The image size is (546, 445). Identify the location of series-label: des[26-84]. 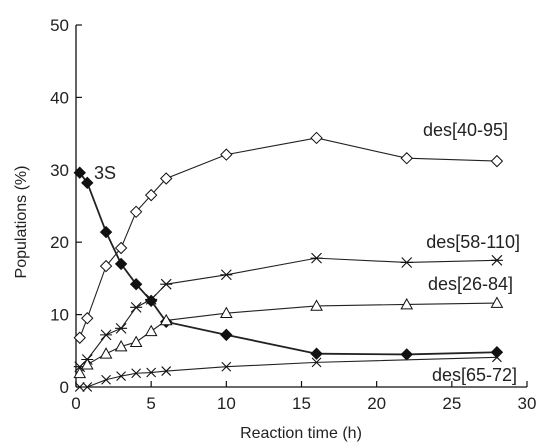
(470, 284).